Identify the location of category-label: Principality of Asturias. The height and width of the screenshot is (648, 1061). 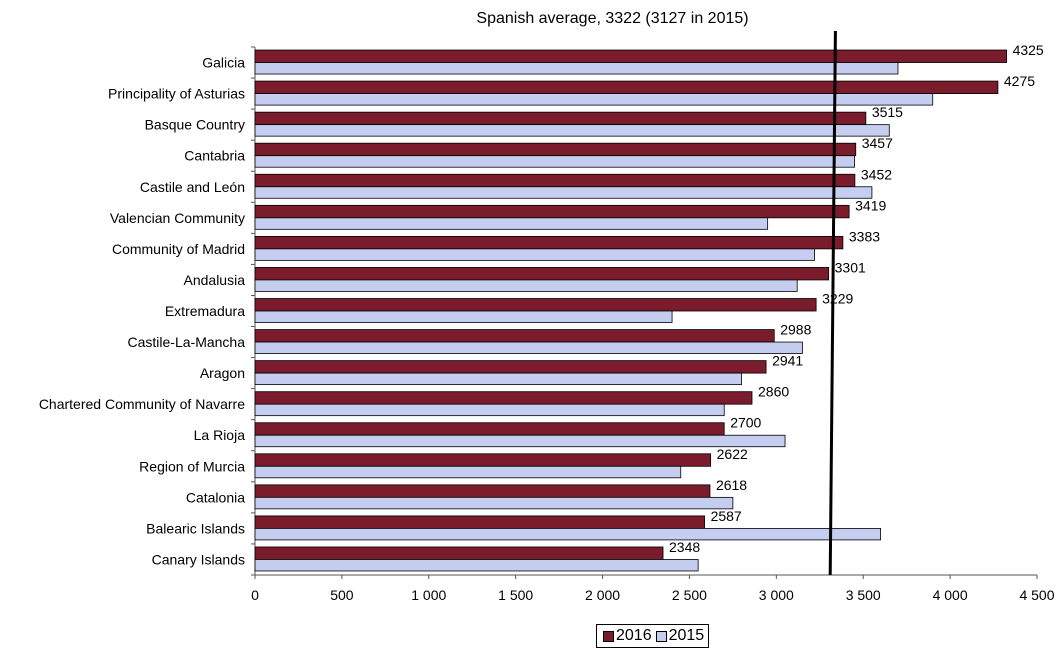
(176, 94).